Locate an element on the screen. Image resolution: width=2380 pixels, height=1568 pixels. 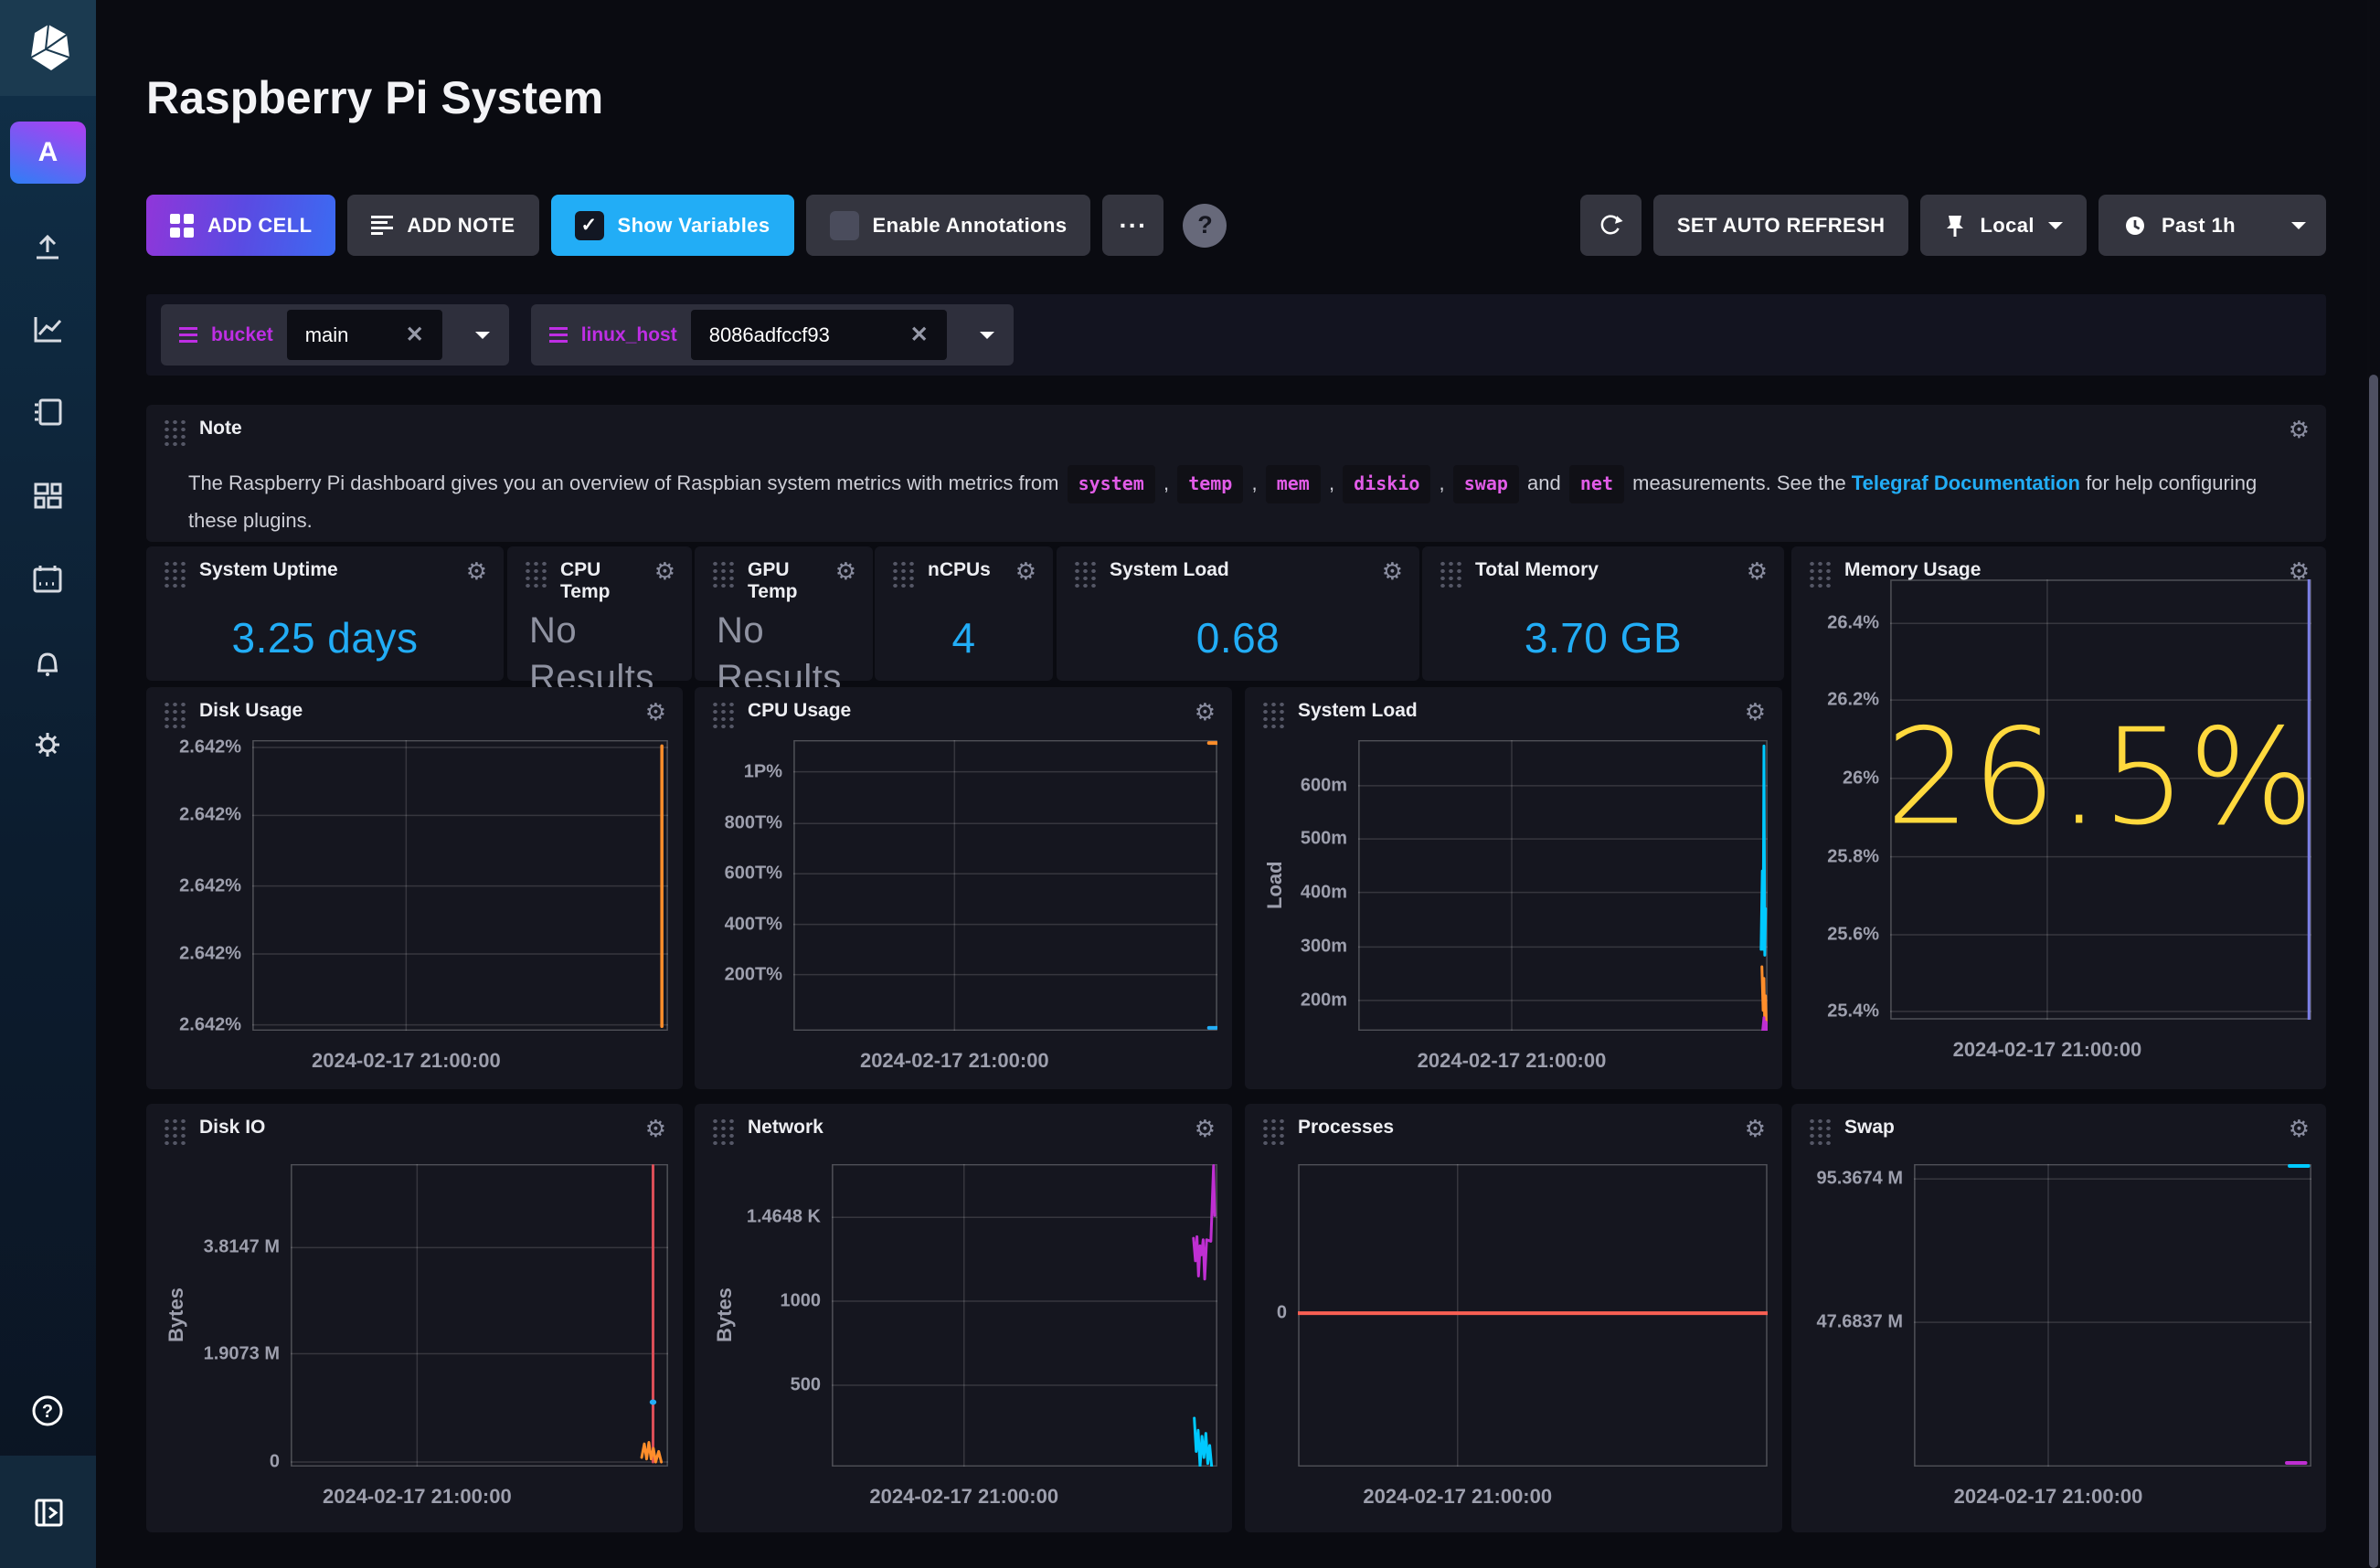
sidebar-expand-button is located at coordinates (48, 1512).